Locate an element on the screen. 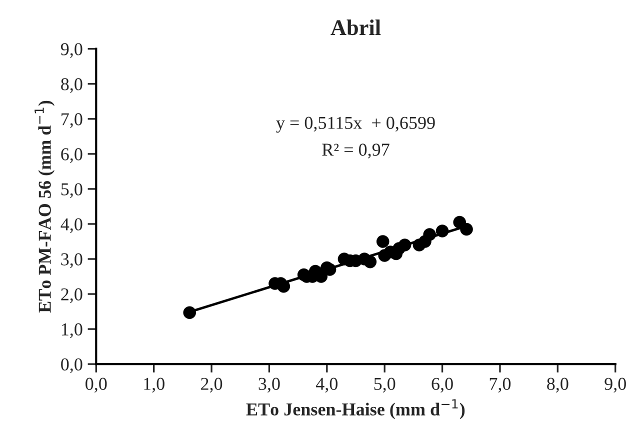 This screenshot has height=444, width=641. y-tick-label: 6,0 is located at coordinates (71, 155).